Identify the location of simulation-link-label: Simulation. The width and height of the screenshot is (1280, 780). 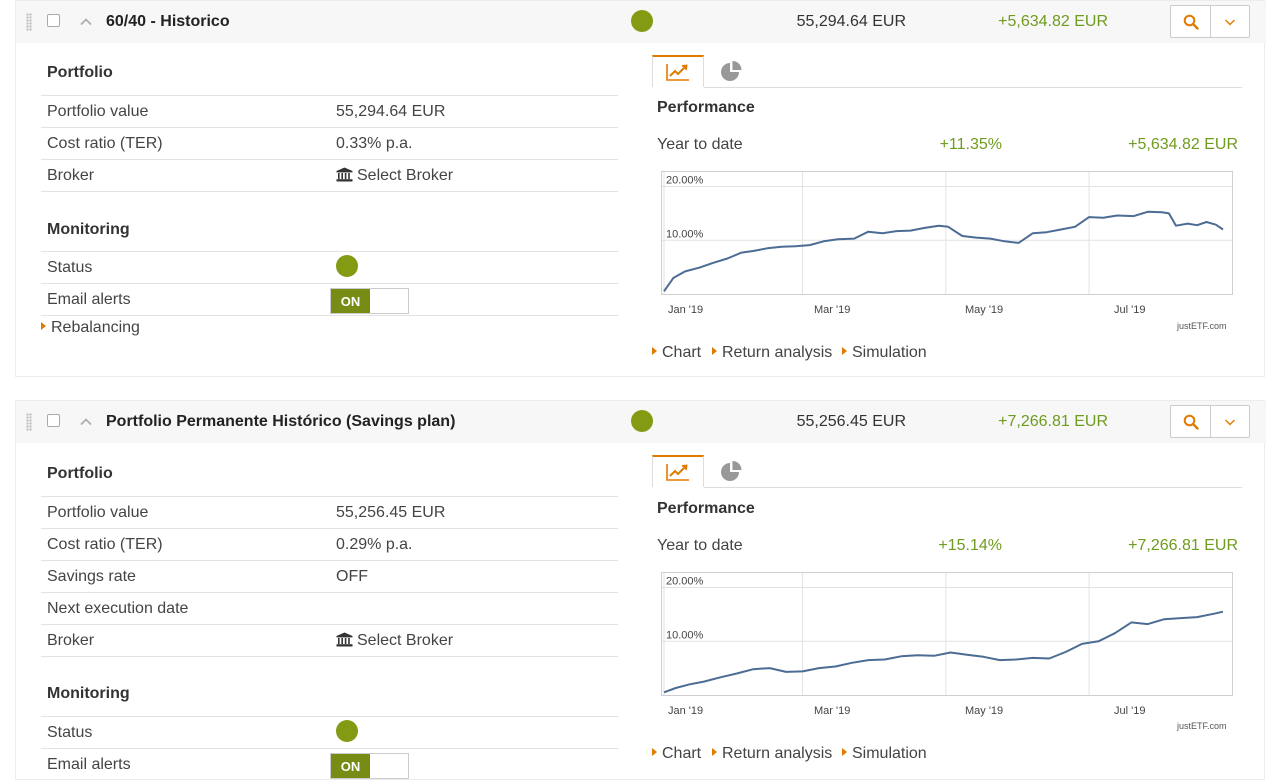
(889, 753).